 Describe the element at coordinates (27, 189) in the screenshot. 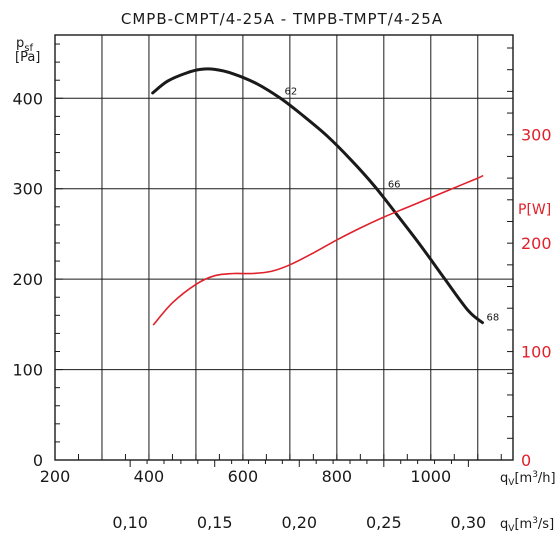

I see `y-tick-label: 300` at that location.